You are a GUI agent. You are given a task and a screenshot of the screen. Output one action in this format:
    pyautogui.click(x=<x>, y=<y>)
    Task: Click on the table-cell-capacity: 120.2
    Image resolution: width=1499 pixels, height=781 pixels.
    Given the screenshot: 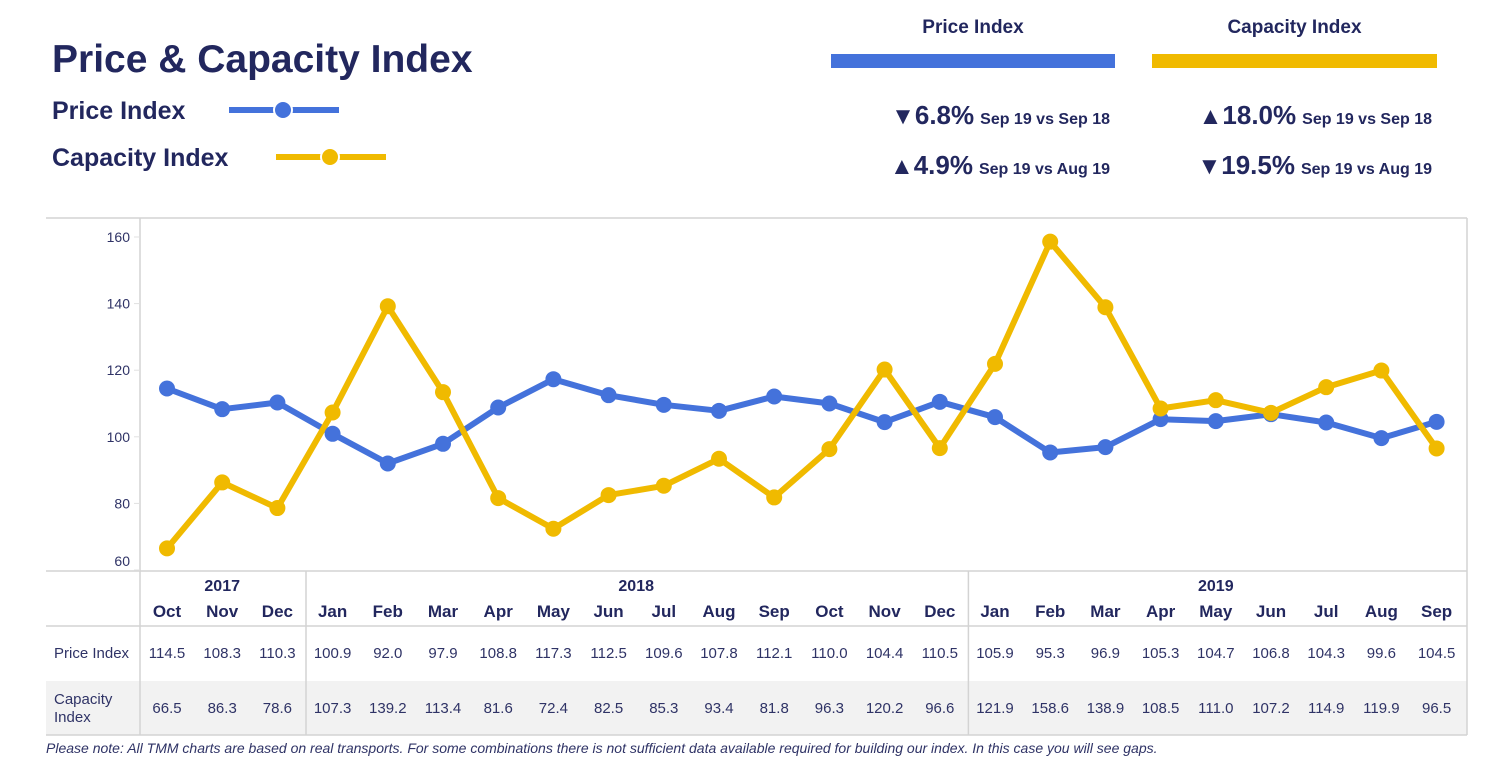 What is the action you would take?
    pyautogui.click(x=885, y=708)
    